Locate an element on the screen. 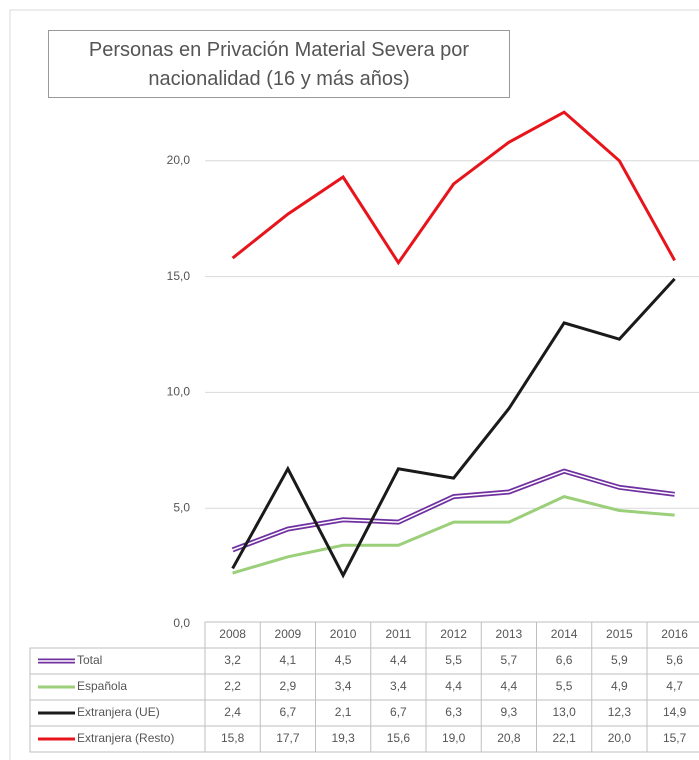 This screenshot has width=699, height=760. table-cell: 15,7 is located at coordinates (675, 738).